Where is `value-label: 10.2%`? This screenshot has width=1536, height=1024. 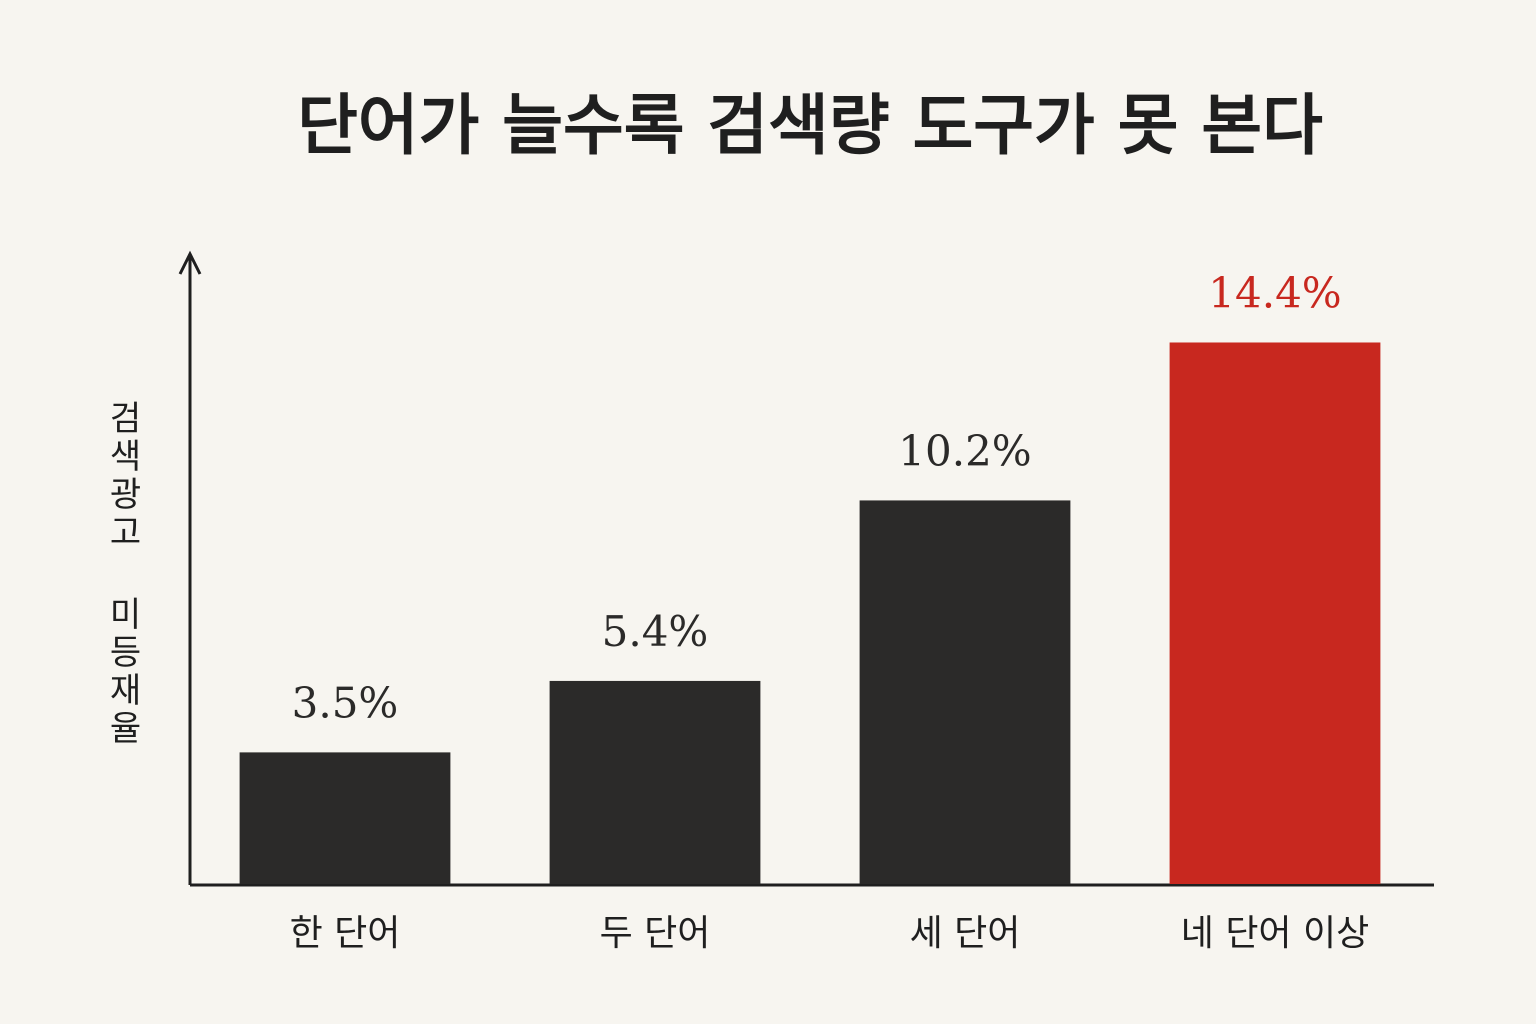 value-label: 10.2% is located at coordinates (964, 450).